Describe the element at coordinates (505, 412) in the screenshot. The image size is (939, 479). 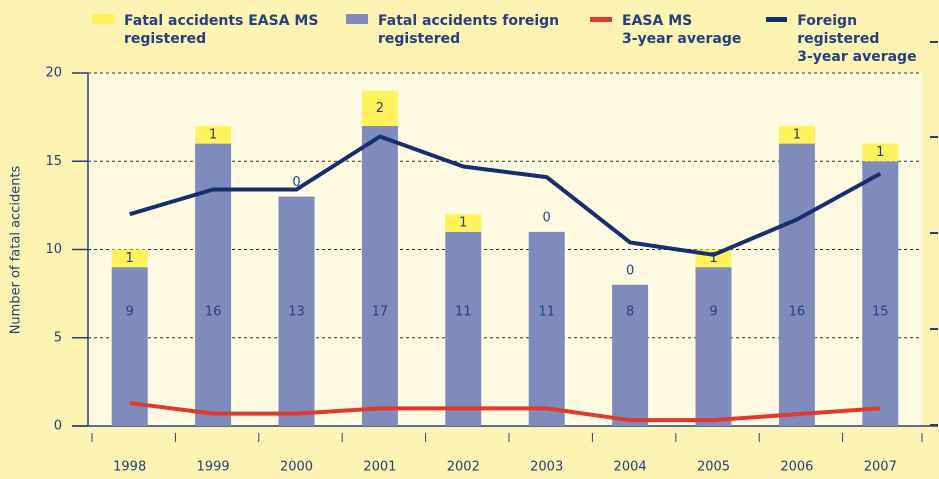
I see `line` at that location.